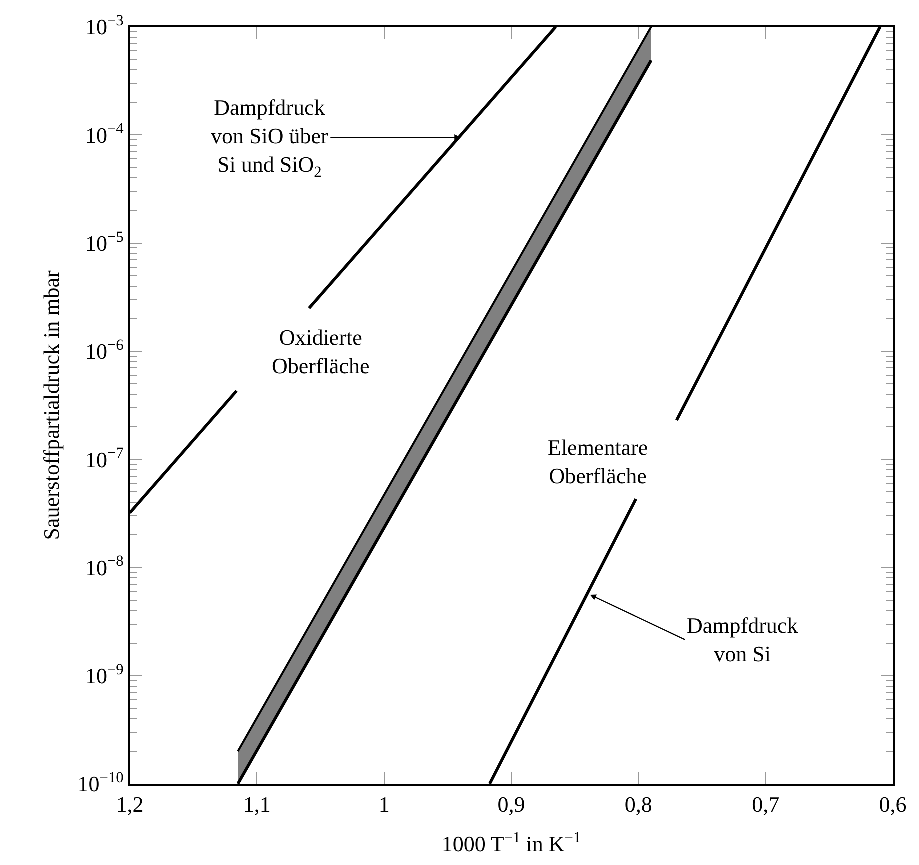  What do you see at coordinates (104, 675) in the screenshot?
I see `y-tick-label: 10$^{−9}$` at bounding box center [104, 675].